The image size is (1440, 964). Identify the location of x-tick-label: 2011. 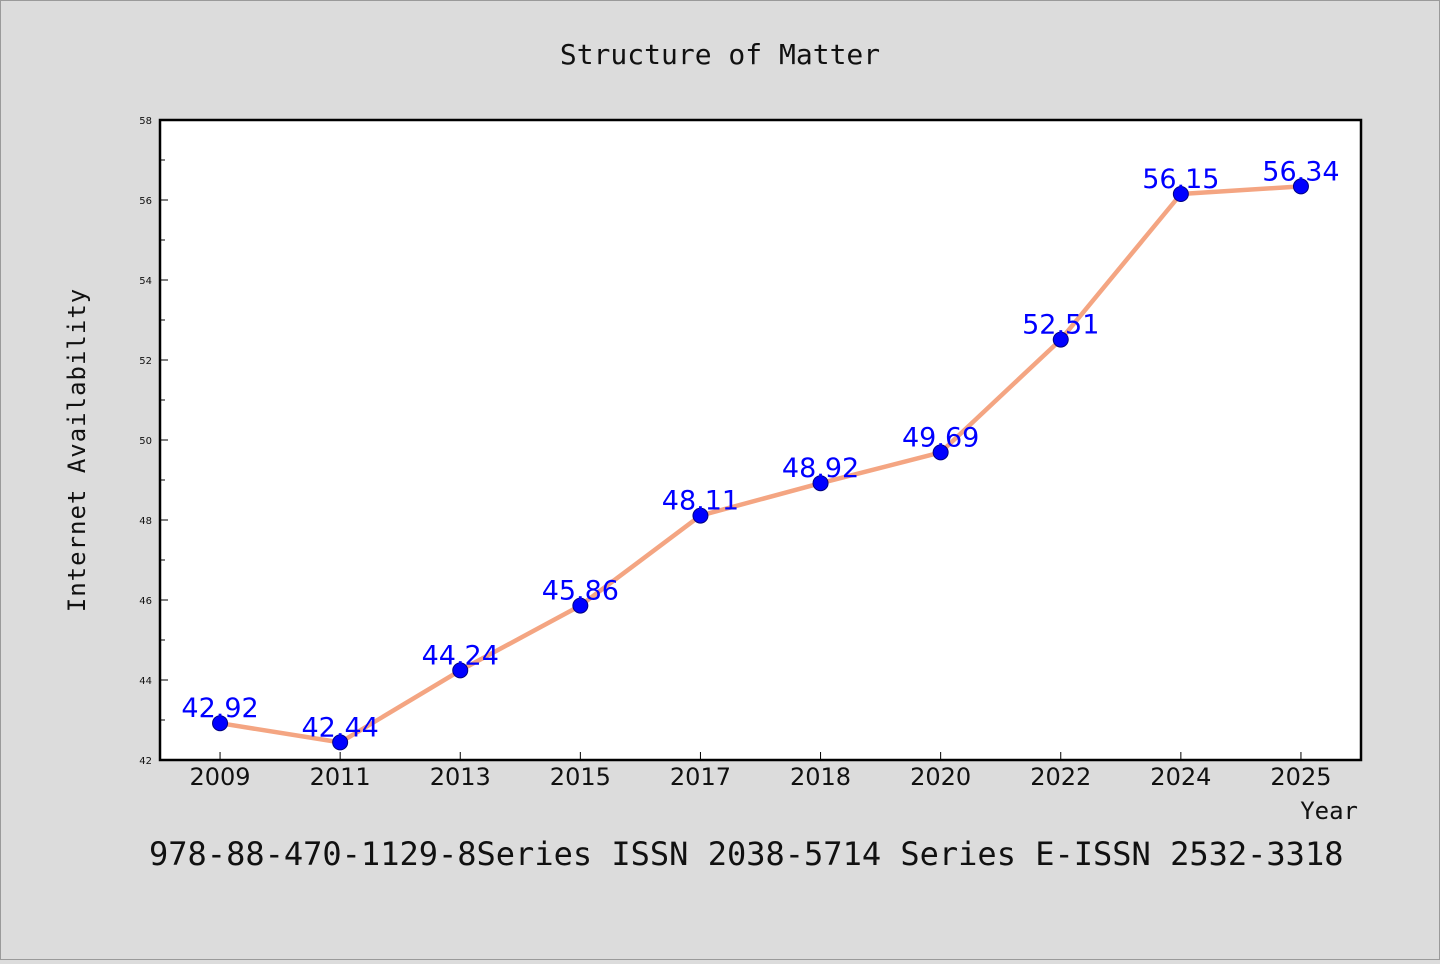
(340, 777).